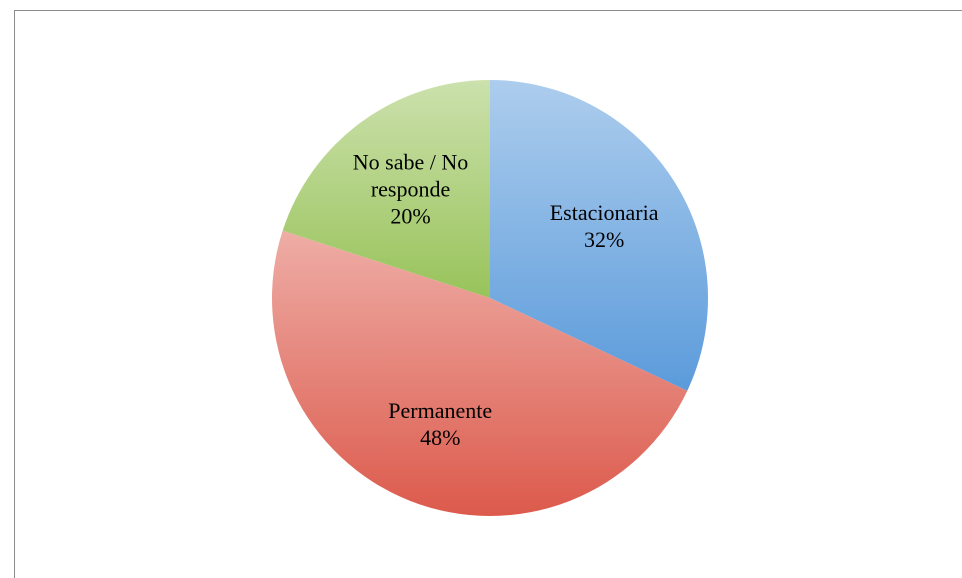  Describe the element at coordinates (410, 175) in the screenshot. I see `label-category: No sabe / No responde` at that location.